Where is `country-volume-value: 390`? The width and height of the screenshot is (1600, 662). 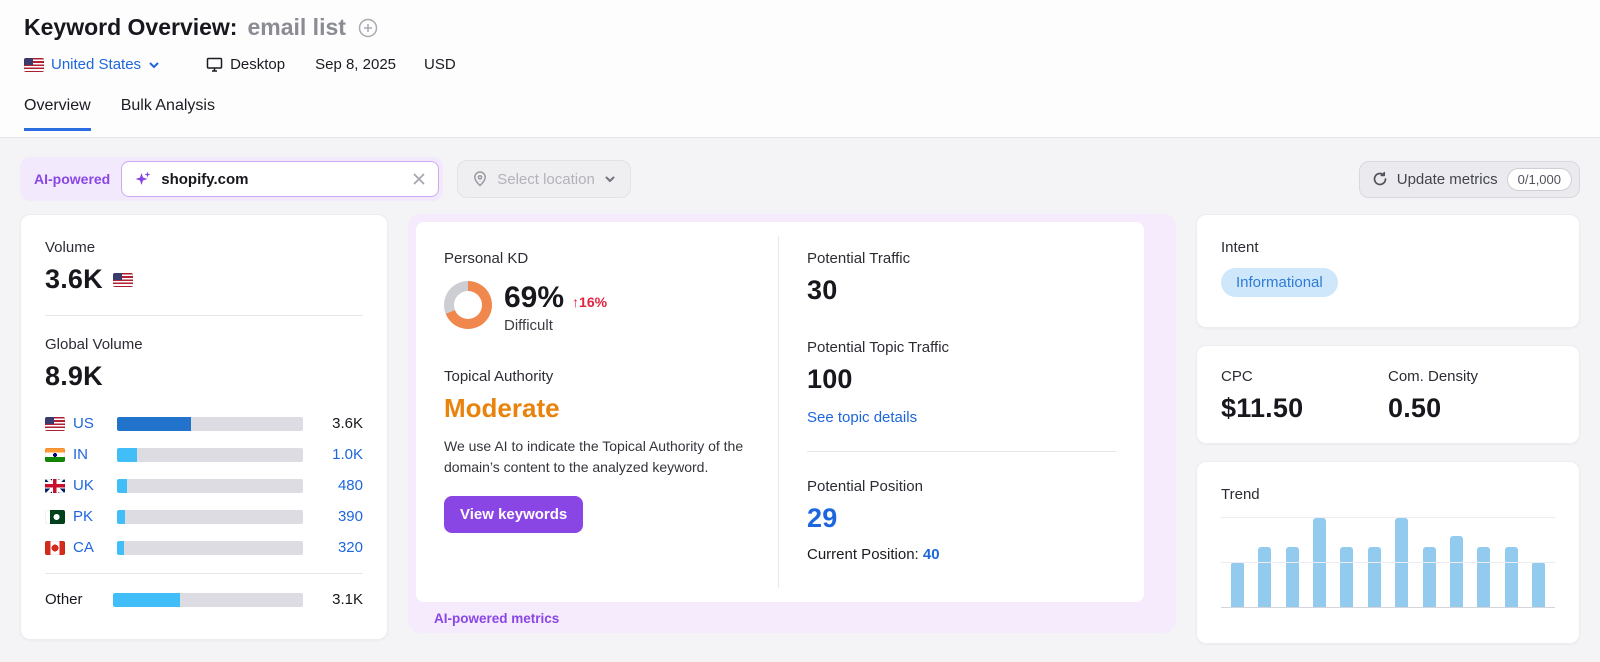
country-volume-value: 390 is located at coordinates (350, 516).